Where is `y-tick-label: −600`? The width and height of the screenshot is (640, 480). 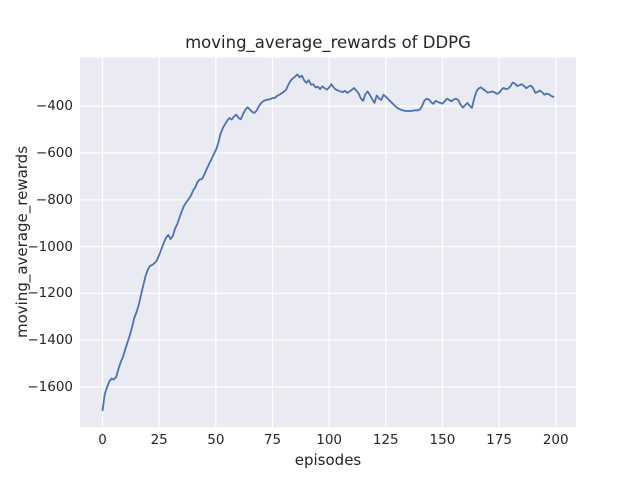
y-tick-label: −600 is located at coordinates (54, 153).